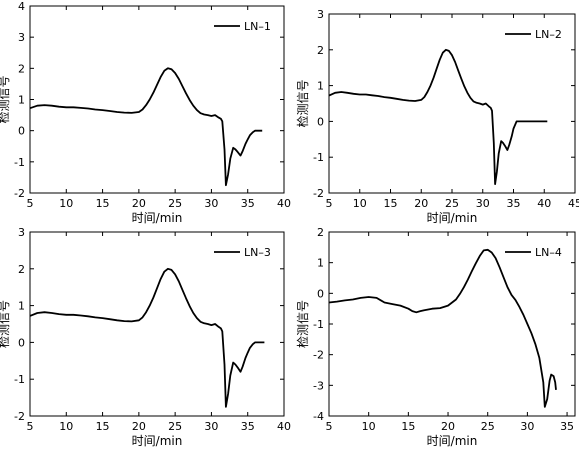  Describe the element at coordinates (318, 416) in the screenshot. I see `y-tick-label: -4` at that location.